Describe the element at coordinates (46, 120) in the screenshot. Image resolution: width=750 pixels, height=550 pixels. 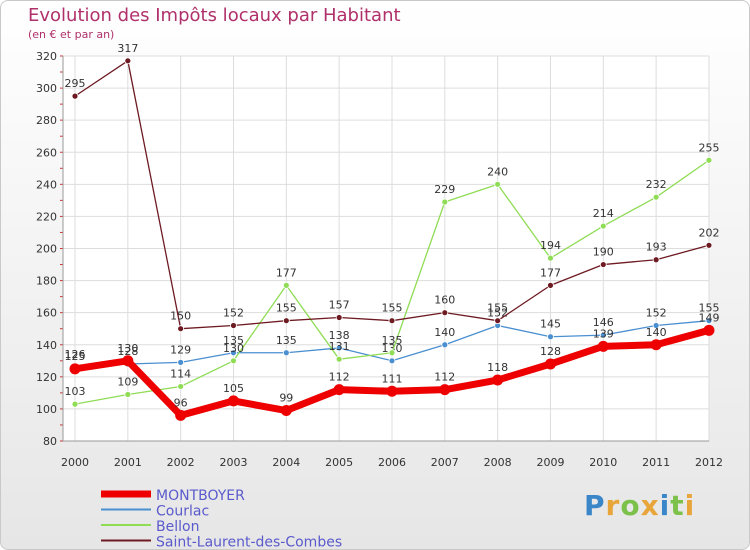
I see `y-tick-label: 280` at that location.